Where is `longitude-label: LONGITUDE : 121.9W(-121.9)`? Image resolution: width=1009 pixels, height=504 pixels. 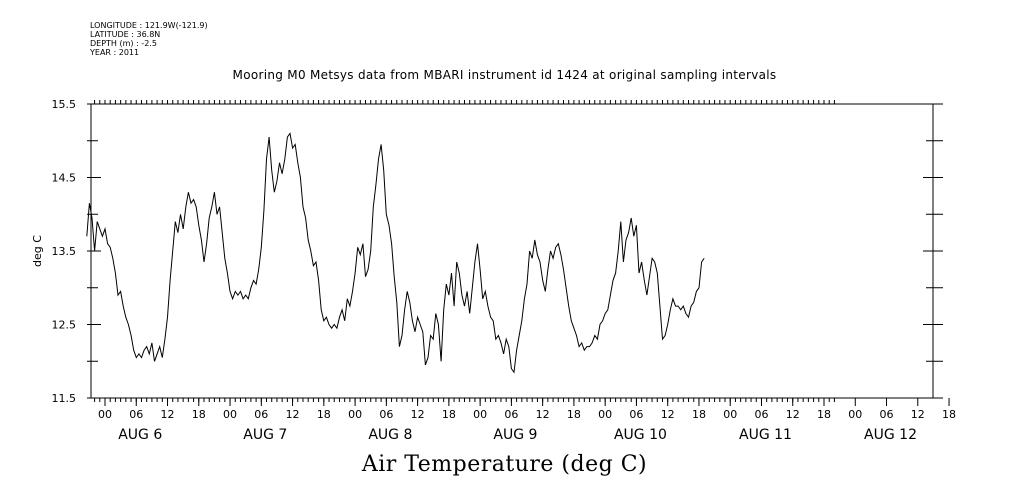 longitude-label: LONGITUDE : 121.9W(-121.9) is located at coordinates (149, 25).